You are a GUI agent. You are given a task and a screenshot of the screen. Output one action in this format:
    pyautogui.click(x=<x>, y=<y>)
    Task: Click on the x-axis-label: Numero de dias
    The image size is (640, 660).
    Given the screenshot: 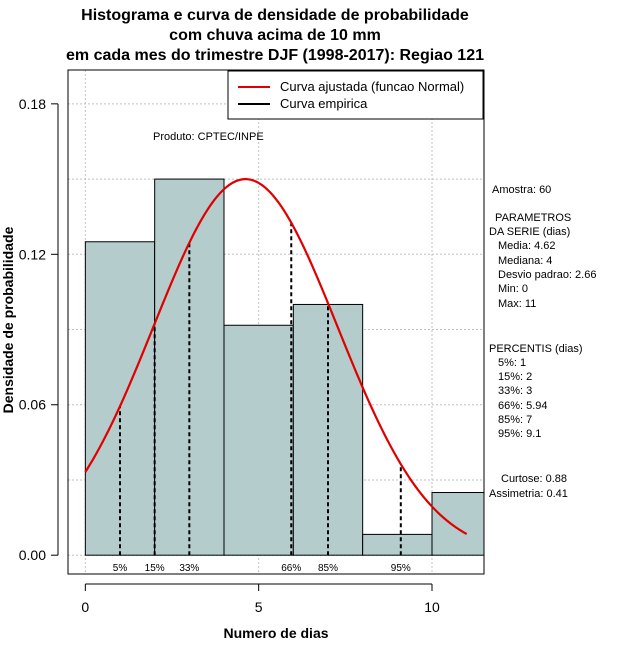 What is the action you would take?
    pyautogui.click(x=275, y=633)
    